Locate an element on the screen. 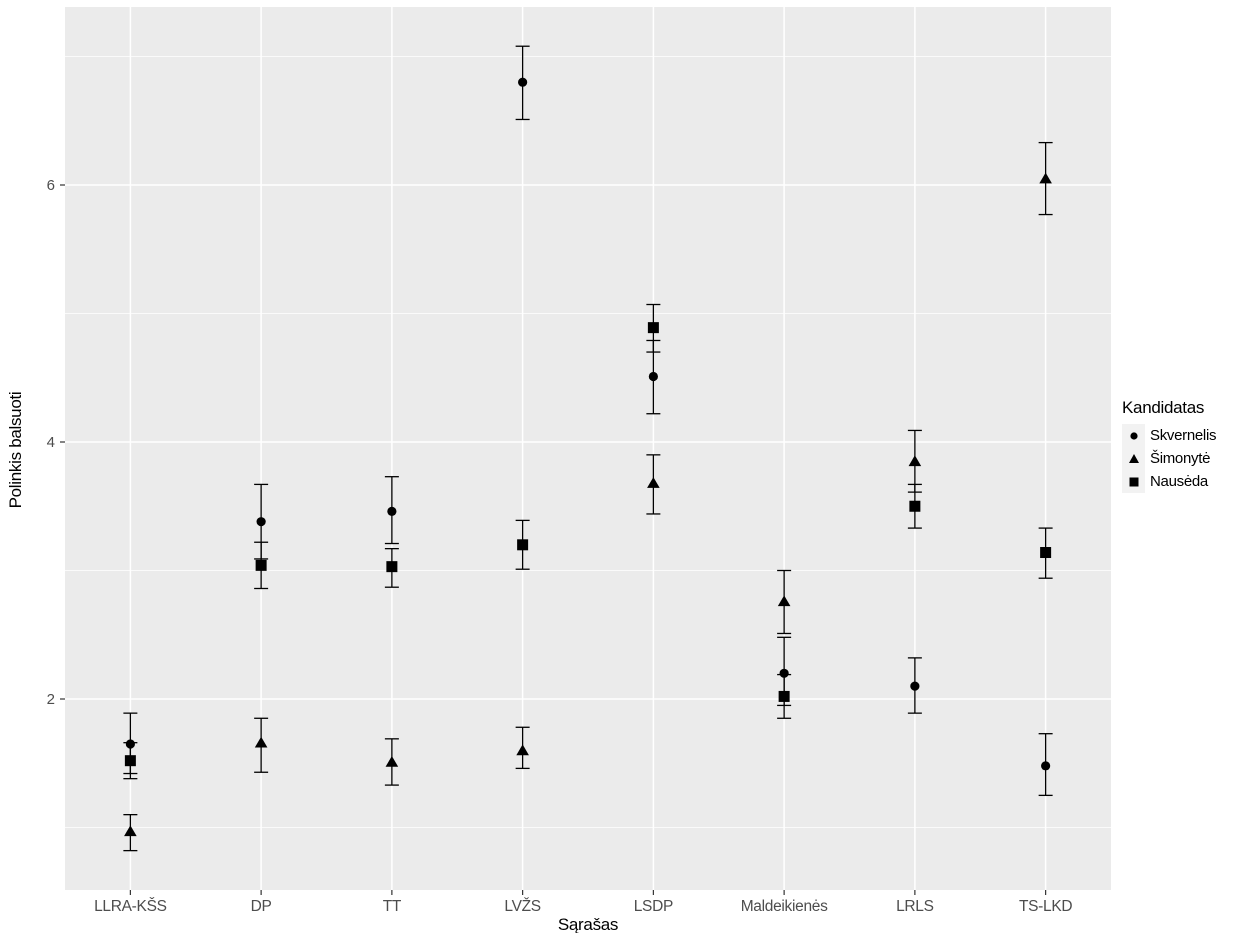 This screenshot has width=1237, height=933. x-tick-label: TS-LKD is located at coordinates (1045, 906).